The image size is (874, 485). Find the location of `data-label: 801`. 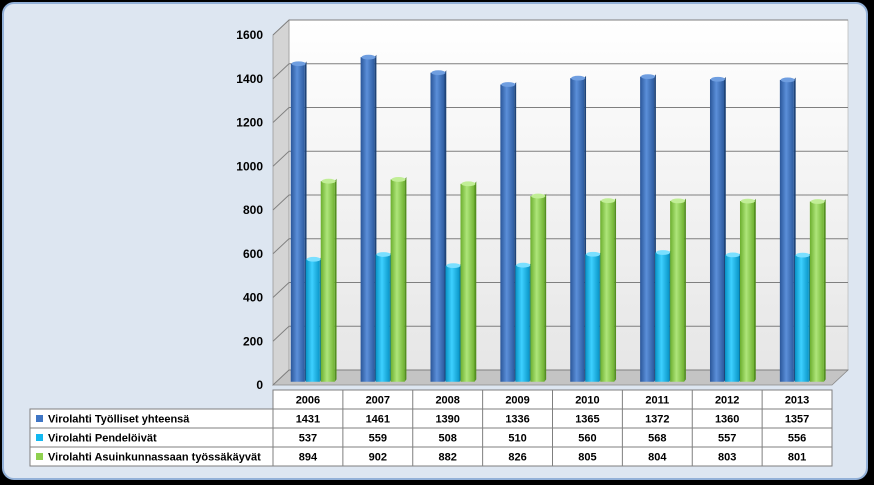

data-label: 801 is located at coordinates (797, 458).